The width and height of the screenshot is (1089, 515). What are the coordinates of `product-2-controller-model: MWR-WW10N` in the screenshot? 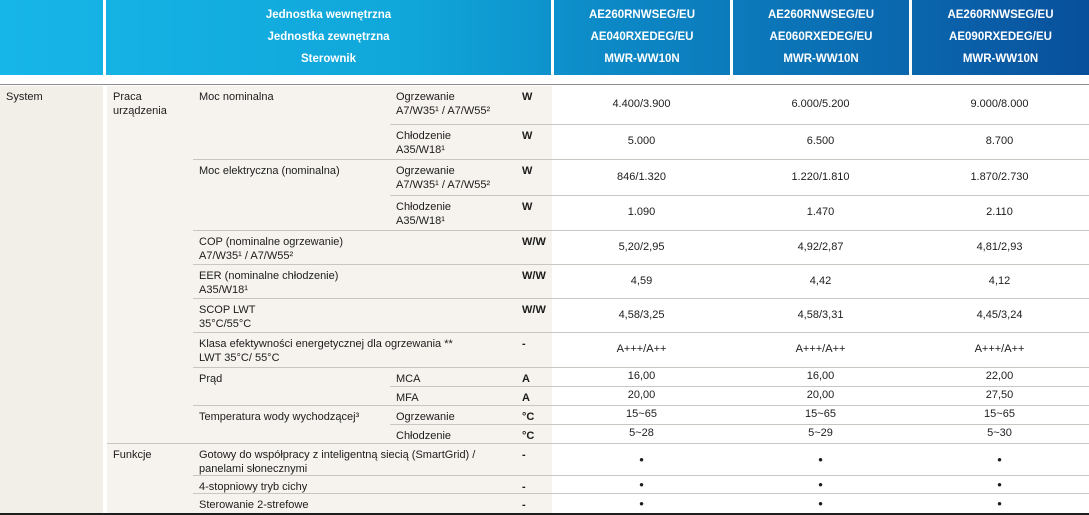 It's located at (821, 59).